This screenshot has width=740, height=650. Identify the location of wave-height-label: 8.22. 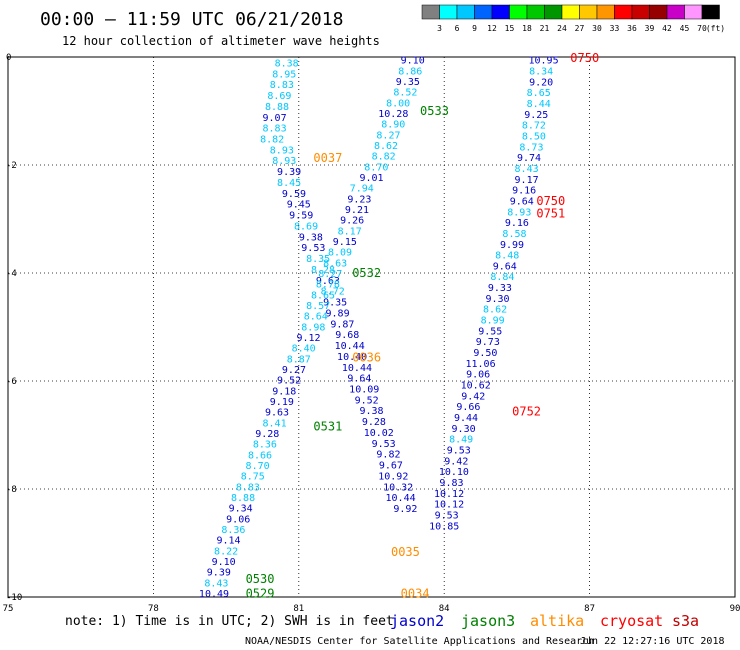
(226, 551).